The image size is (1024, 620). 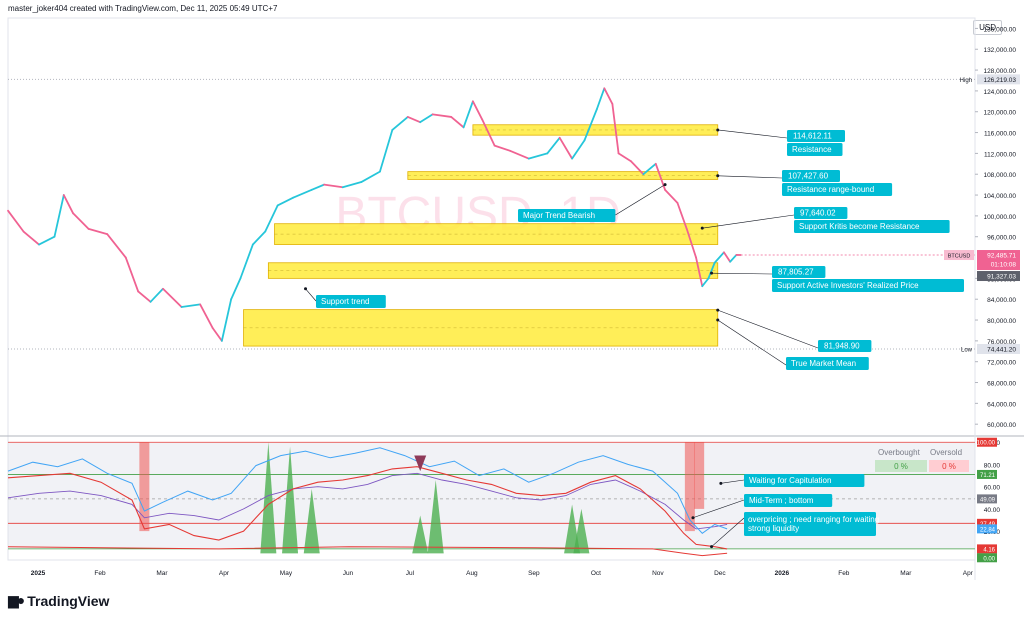 What do you see at coordinates (1001, 256) in the screenshot?
I see `last-price-value: 92,485.71` at bounding box center [1001, 256].